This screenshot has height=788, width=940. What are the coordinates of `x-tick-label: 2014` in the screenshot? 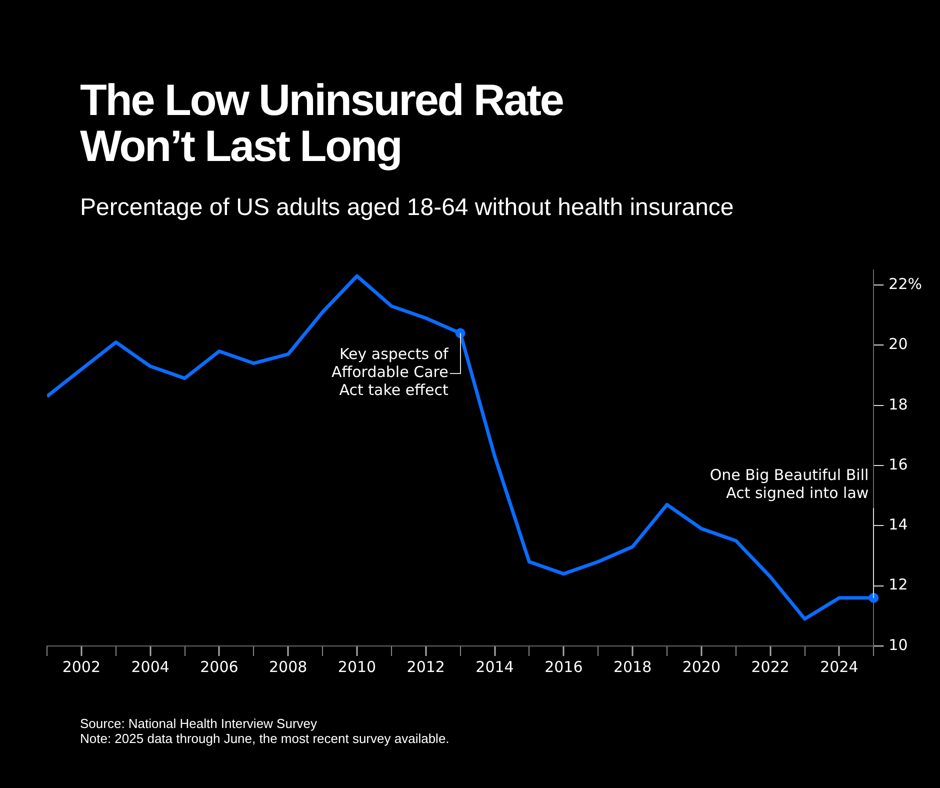 It's located at (495, 667).